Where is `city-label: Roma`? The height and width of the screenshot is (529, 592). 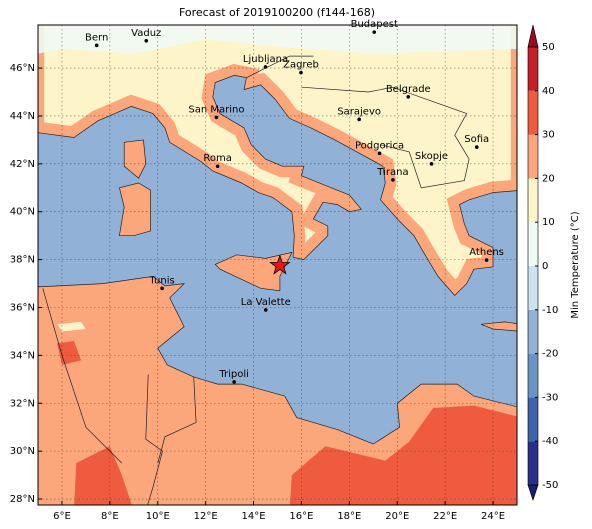 city-label: Roma is located at coordinates (217, 158).